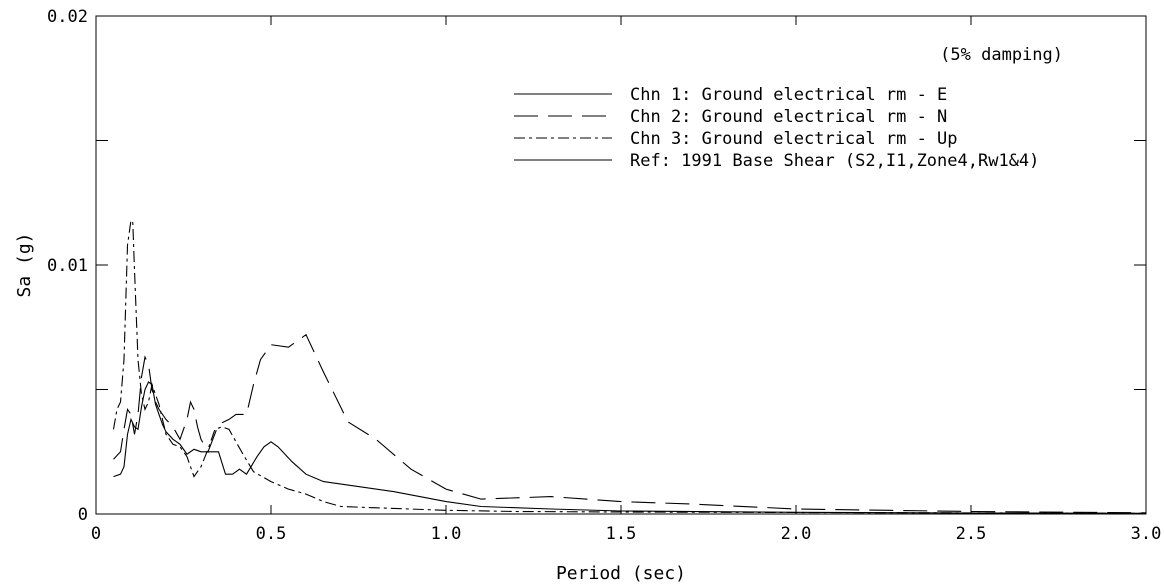  Describe the element at coordinates (621, 573) in the screenshot. I see `x-axis-label: Period (sec)` at that location.